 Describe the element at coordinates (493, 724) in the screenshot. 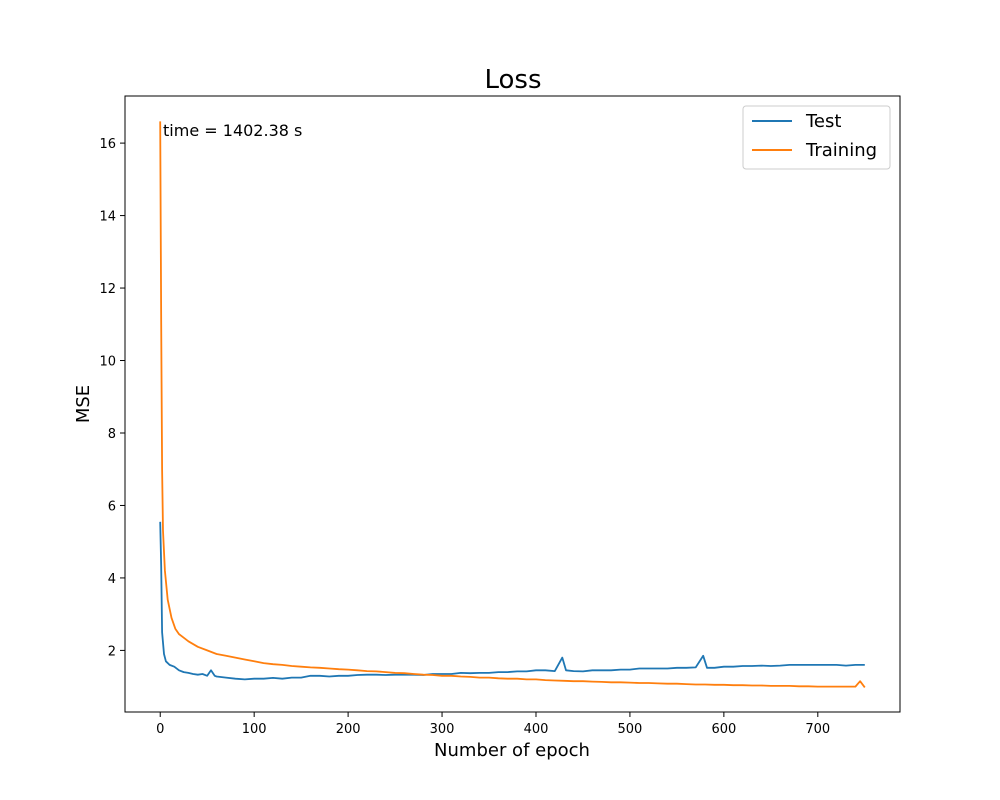

I see `x-axis: 0 100 200 300 400 500 600 700` at that location.